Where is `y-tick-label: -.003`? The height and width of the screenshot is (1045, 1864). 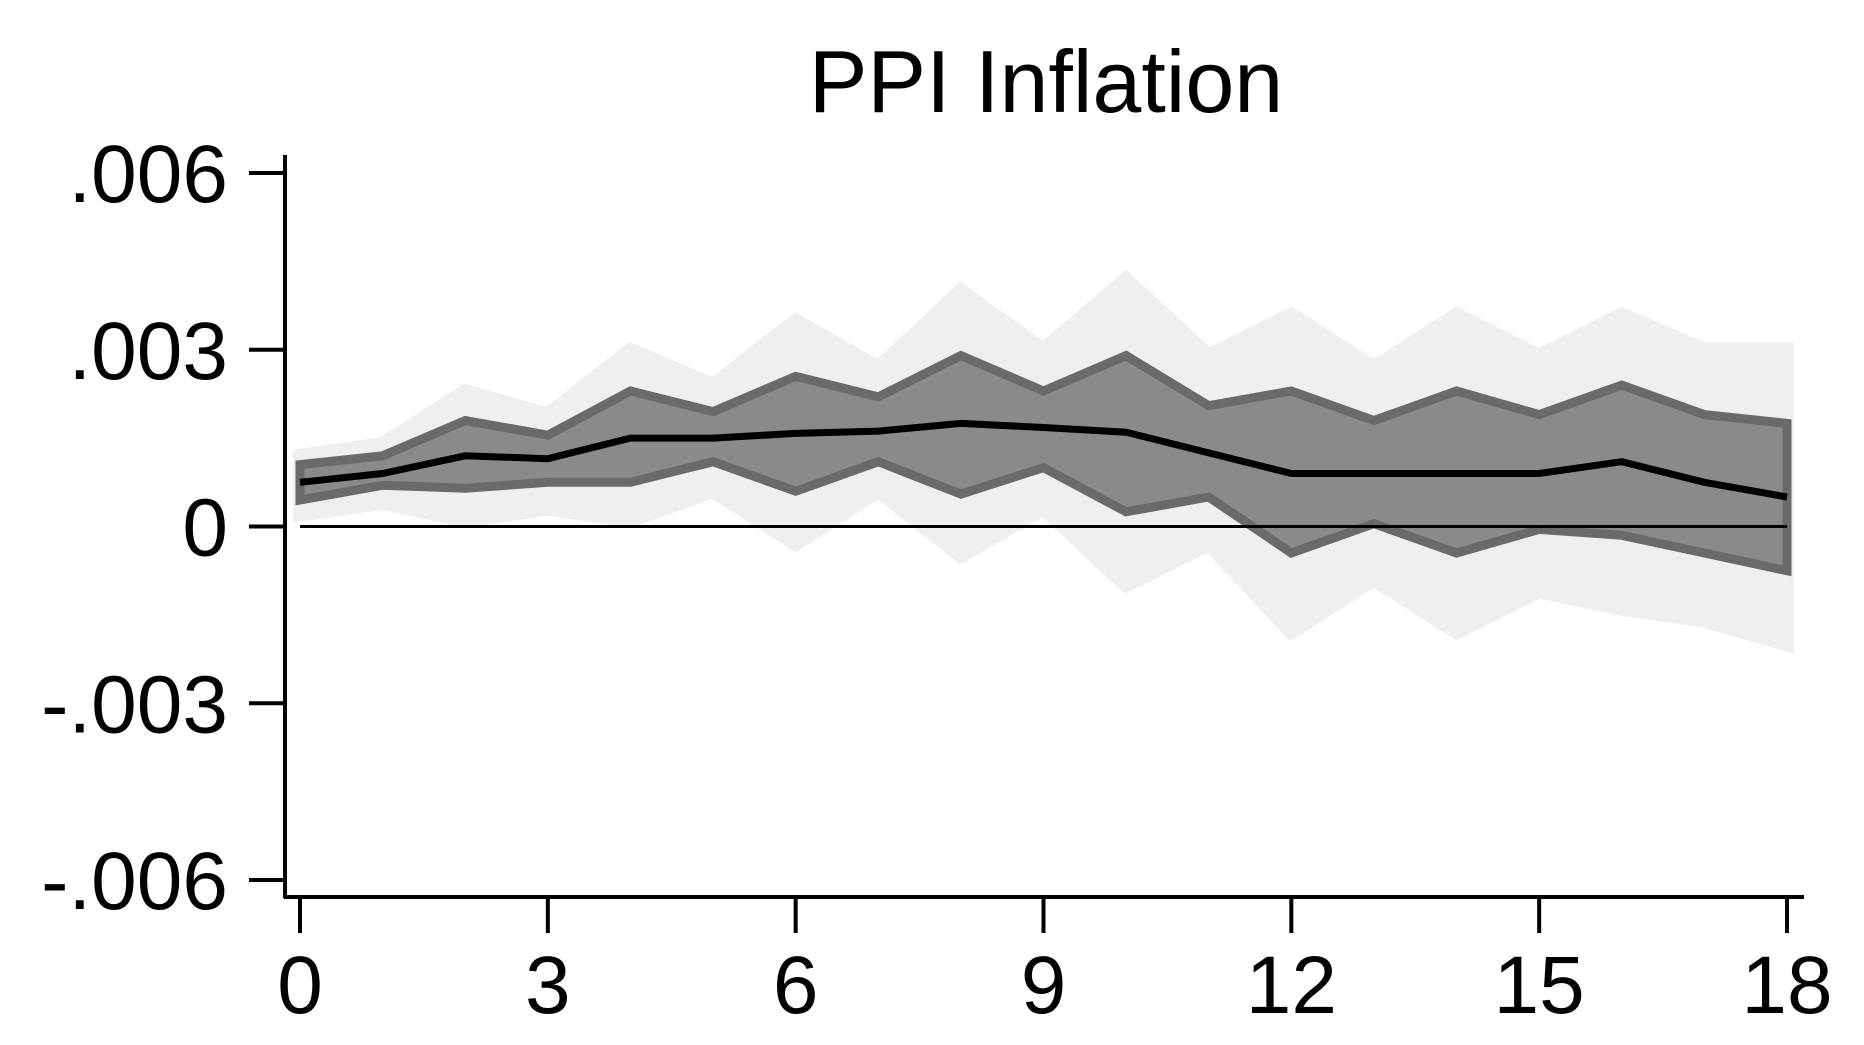
y-tick-label: -.003 is located at coordinates (134, 704).